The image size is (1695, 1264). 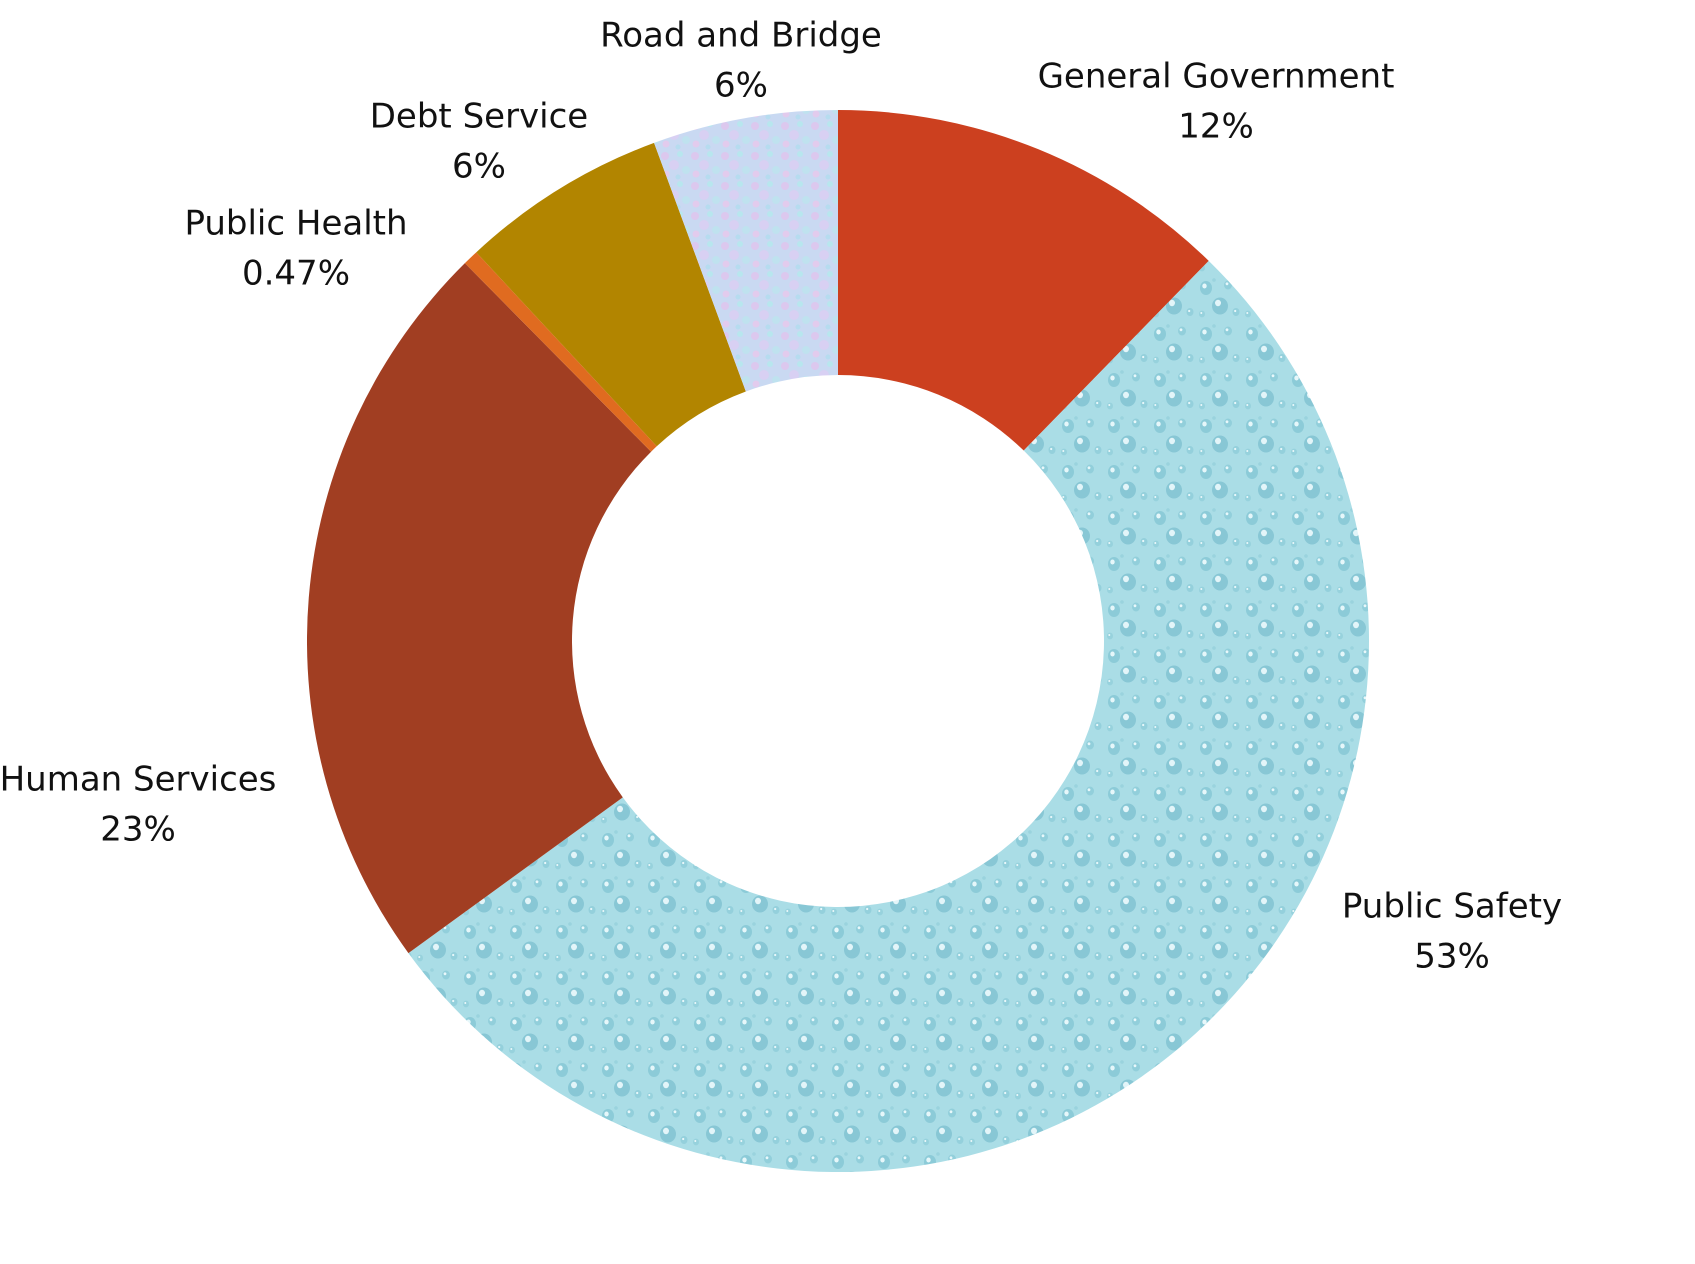 I want to click on slice-percent-label: 53%, so click(x=1452, y=957).